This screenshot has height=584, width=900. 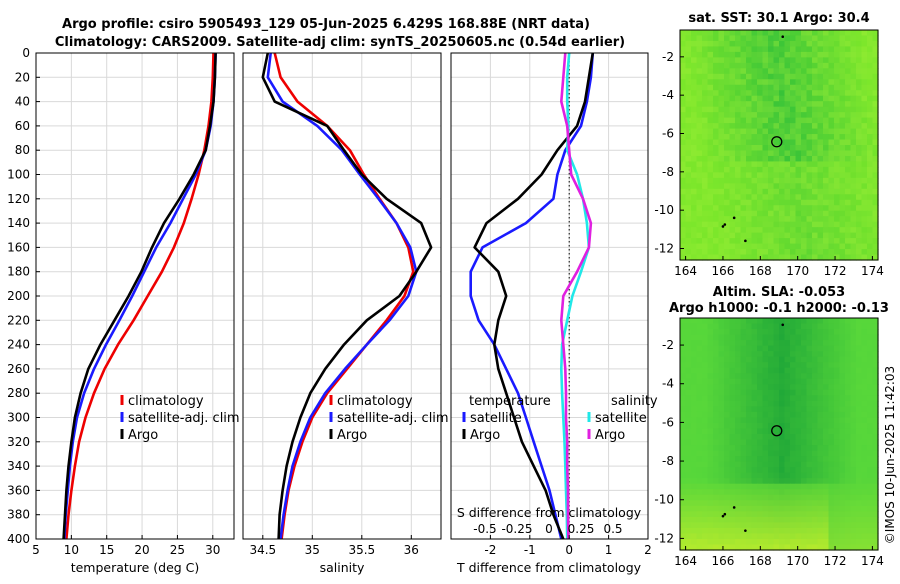 What do you see at coordinates (71, 550) in the screenshot?
I see `x-tick-label: 10` at bounding box center [71, 550].